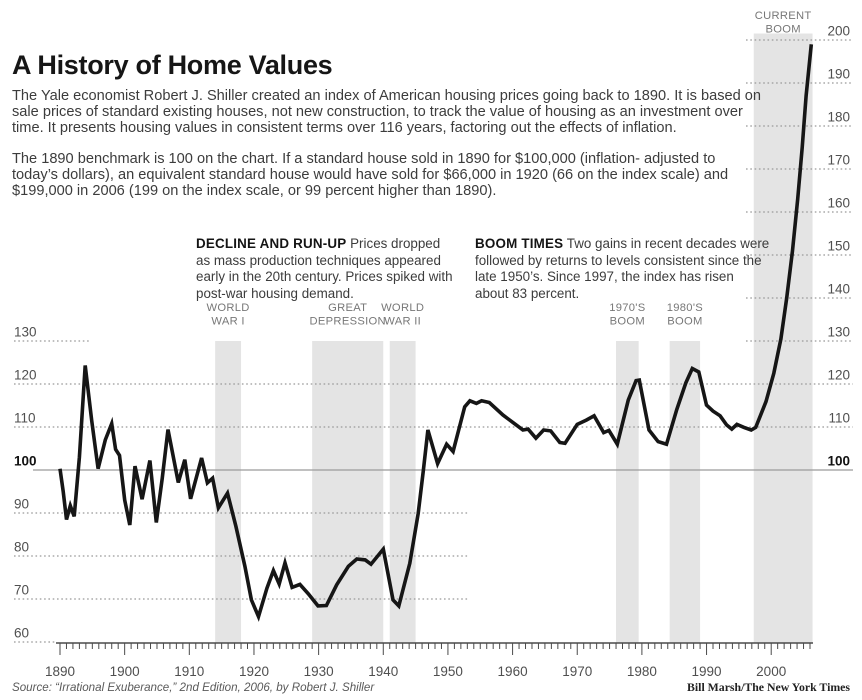 Image resolution: width=862 pixels, height=700 pixels. What do you see at coordinates (189, 671) in the screenshot?
I see `x-tick-label-1910: 1910` at bounding box center [189, 671].